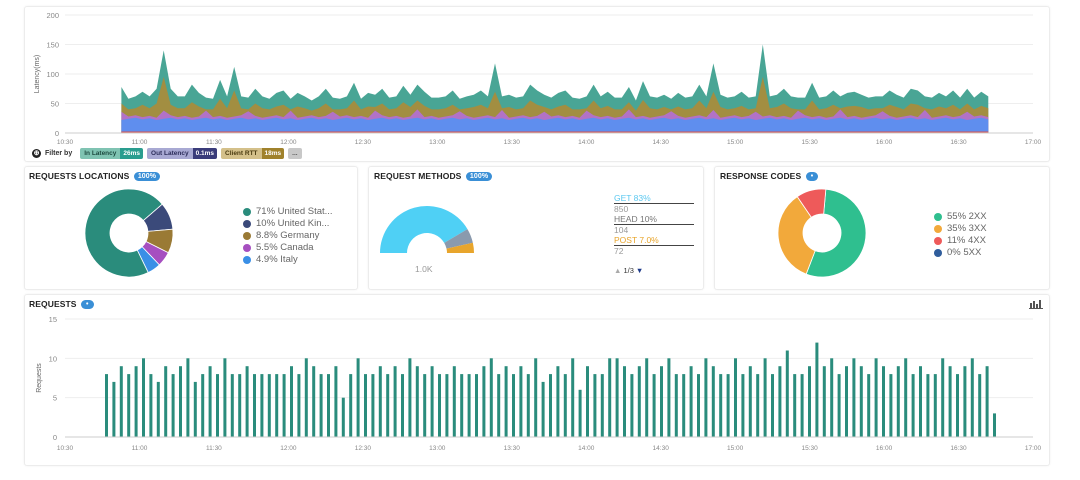 This screenshot has height=480, width=1080. Describe the element at coordinates (37, 74) in the screenshot. I see `y-axis-label: Latency(ms)` at that location.